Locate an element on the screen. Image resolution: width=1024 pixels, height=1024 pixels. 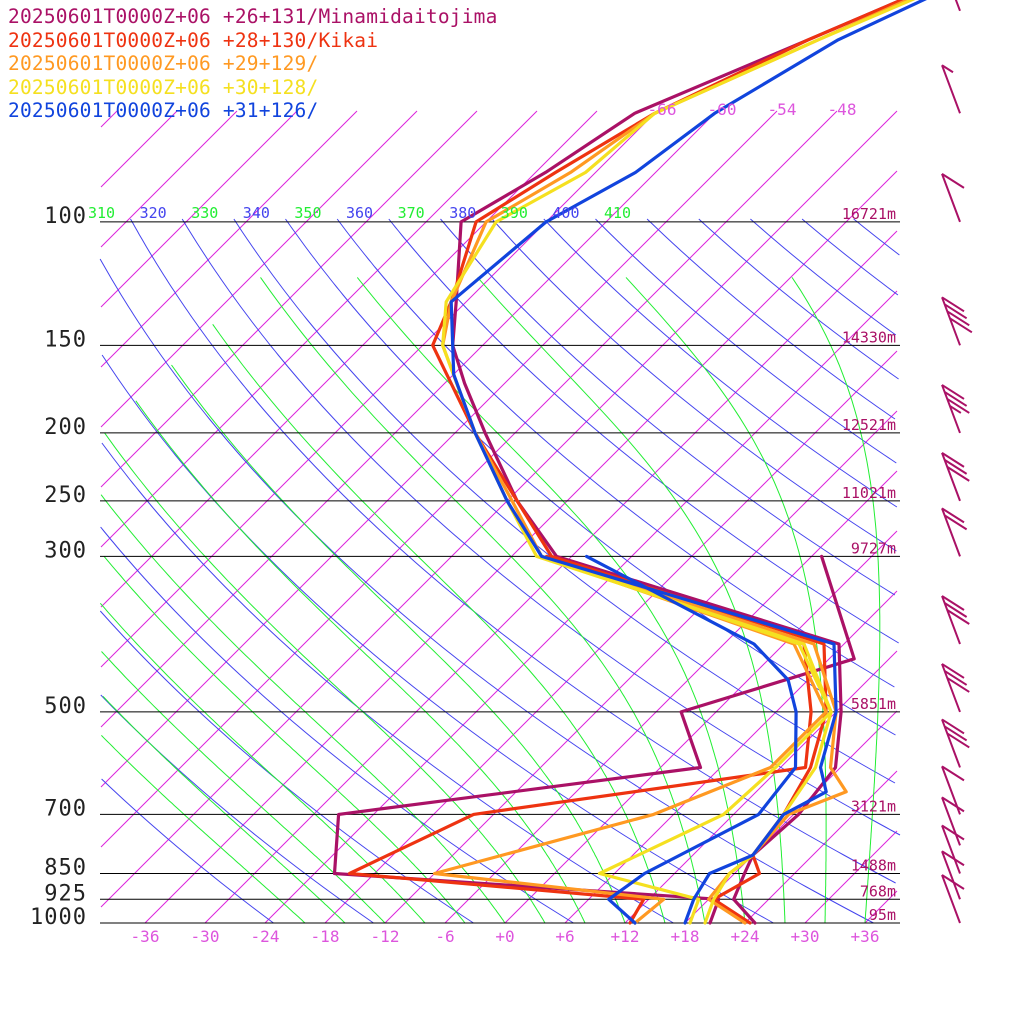
legend-entry: 20250601T0000Z+06 +31+126/ is located at coordinates (163, 110).